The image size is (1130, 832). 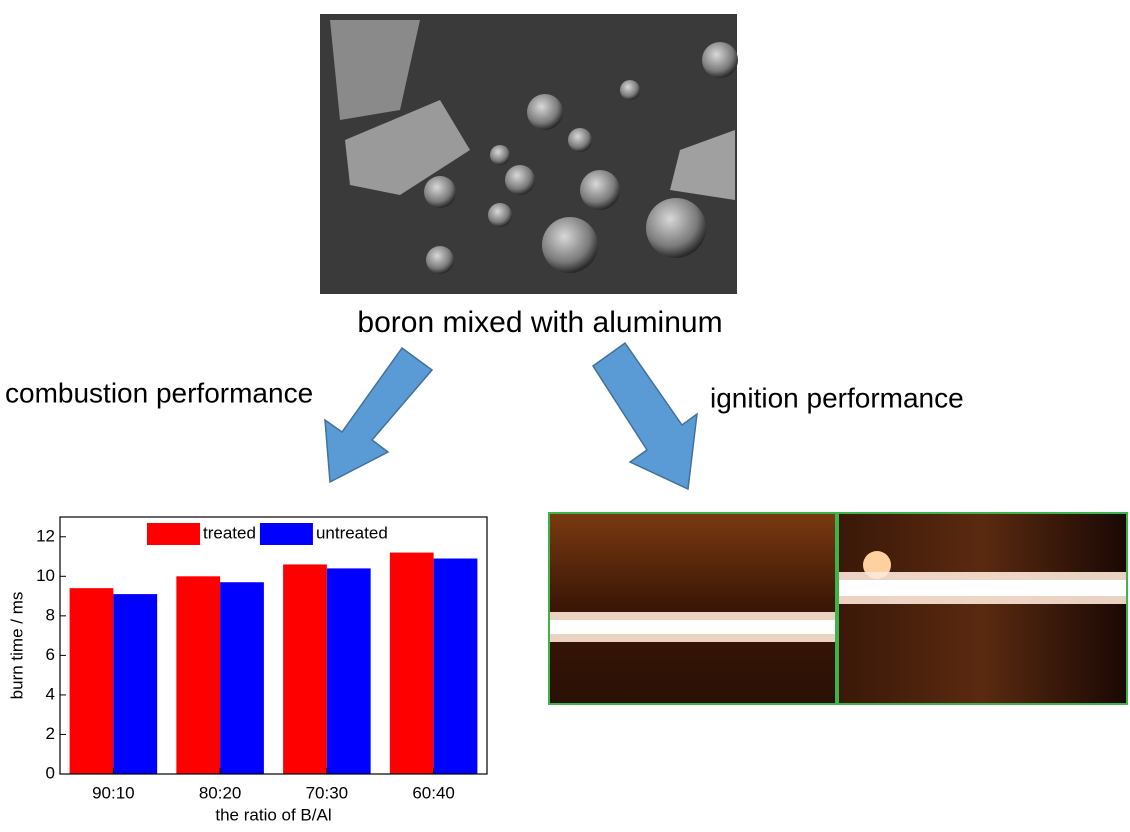 What do you see at coordinates (50, 733) in the screenshot?
I see `y-tick-label: 2` at bounding box center [50, 733].